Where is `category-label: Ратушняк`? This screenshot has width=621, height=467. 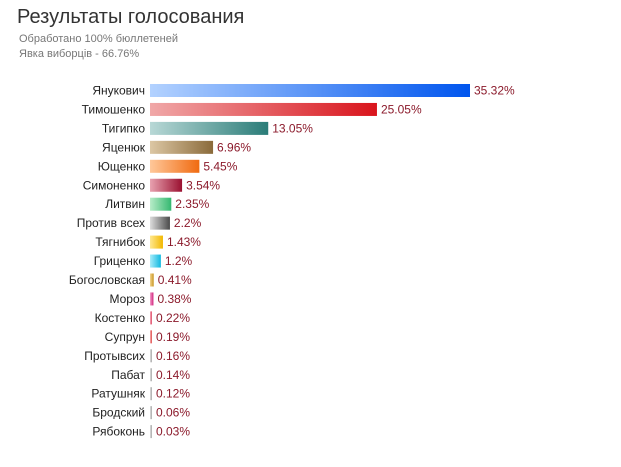
category-label: Ратушняк is located at coordinates (118, 394).